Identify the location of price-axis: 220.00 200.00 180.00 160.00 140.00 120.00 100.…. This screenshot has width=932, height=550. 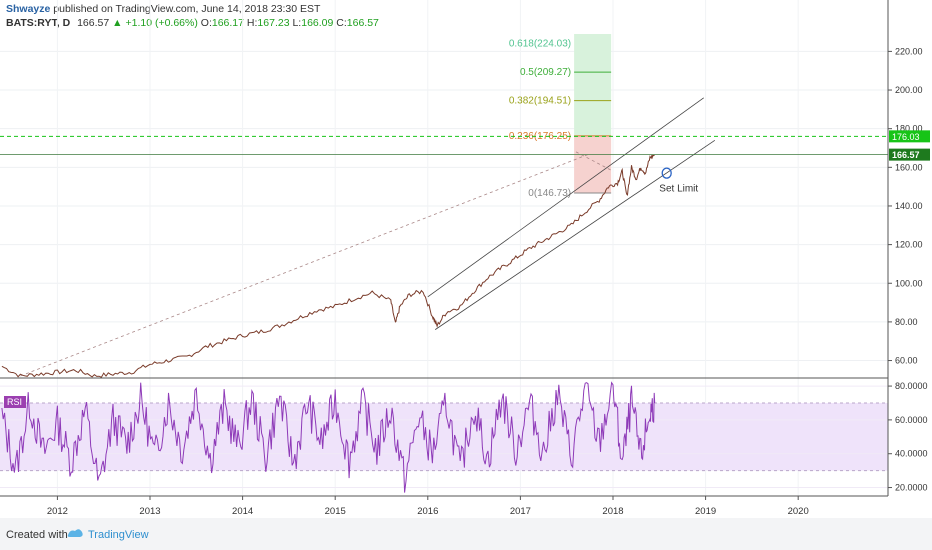
(905, 206).